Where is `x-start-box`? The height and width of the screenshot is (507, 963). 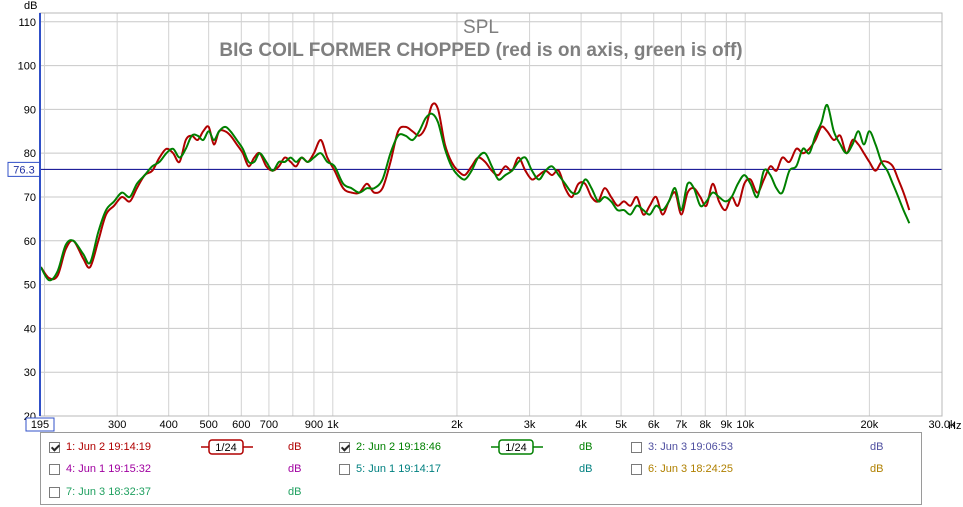
x-start-box is located at coordinates (40, 424).